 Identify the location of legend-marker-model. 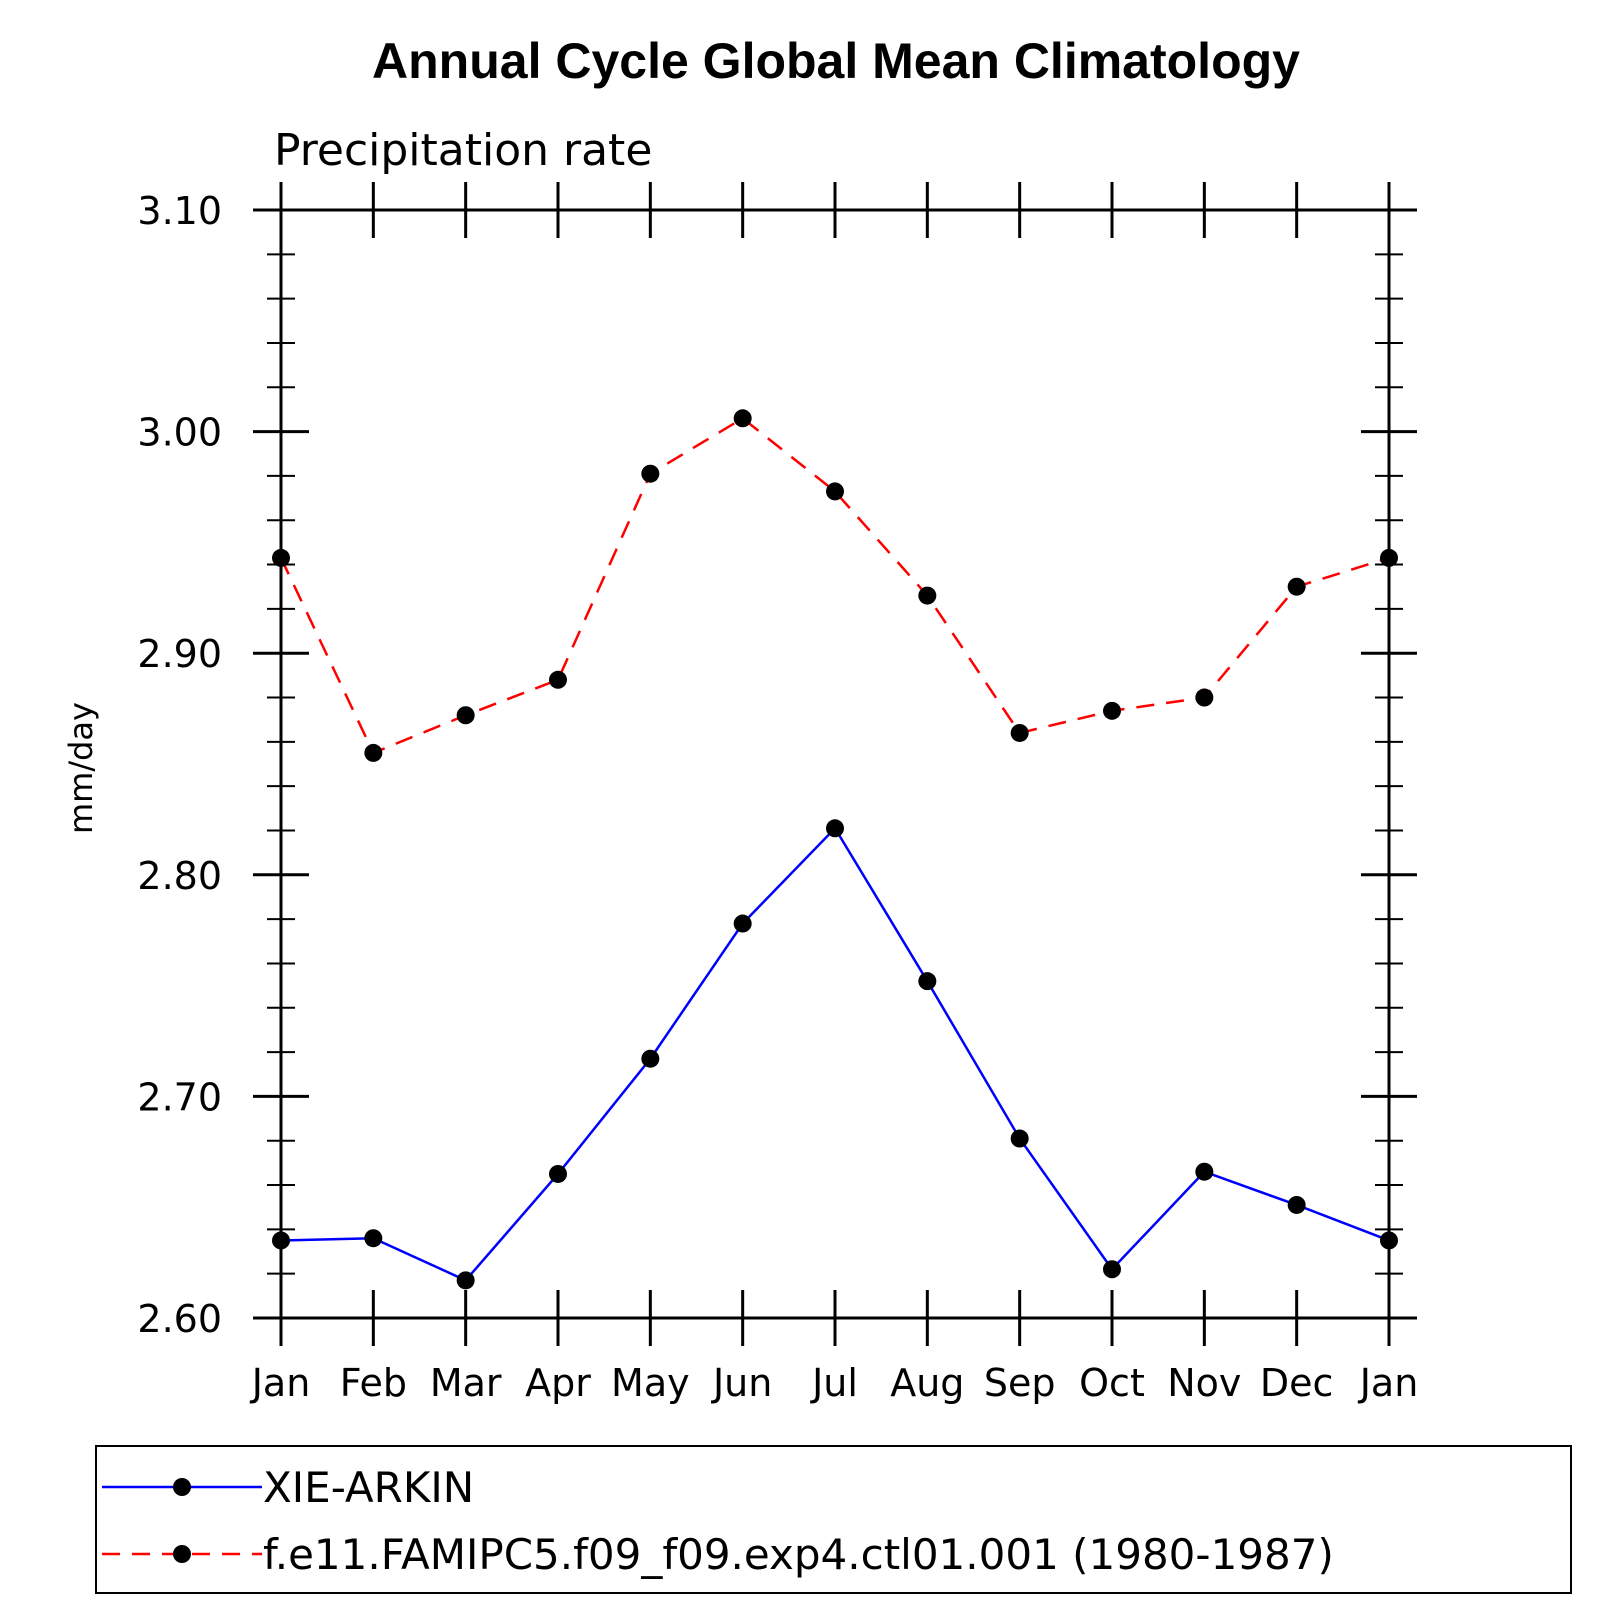
(182, 1554).